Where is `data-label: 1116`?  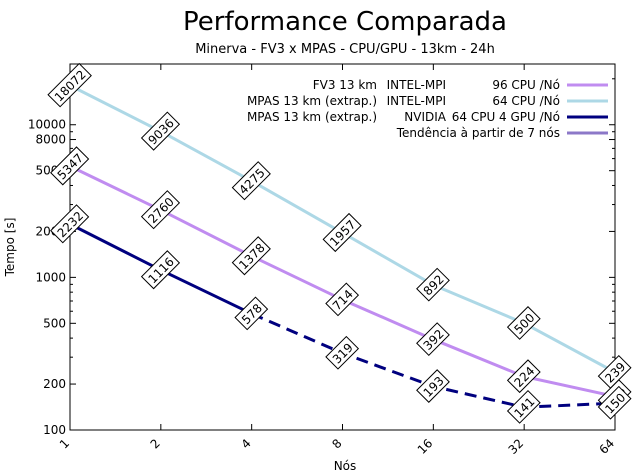 data-label: 1116 is located at coordinates (160, 270).